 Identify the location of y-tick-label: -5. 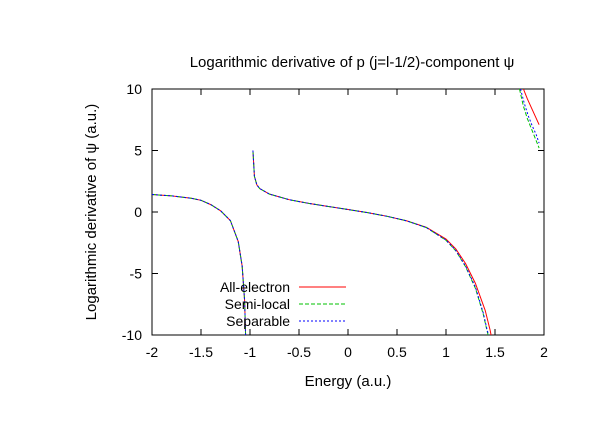
(136, 274).